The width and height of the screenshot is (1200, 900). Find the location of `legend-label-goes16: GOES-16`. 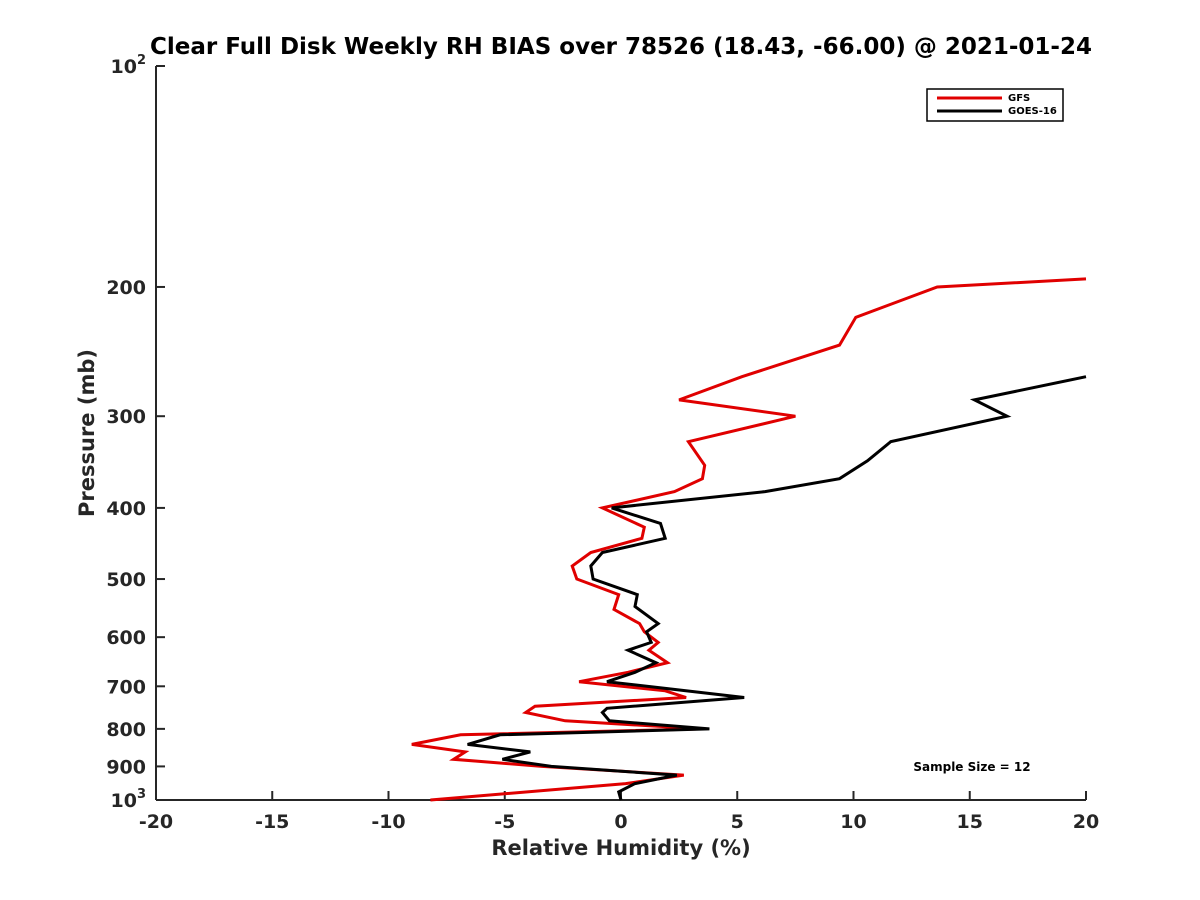

legend-label-goes16: GOES-16 is located at coordinates (1032, 111).